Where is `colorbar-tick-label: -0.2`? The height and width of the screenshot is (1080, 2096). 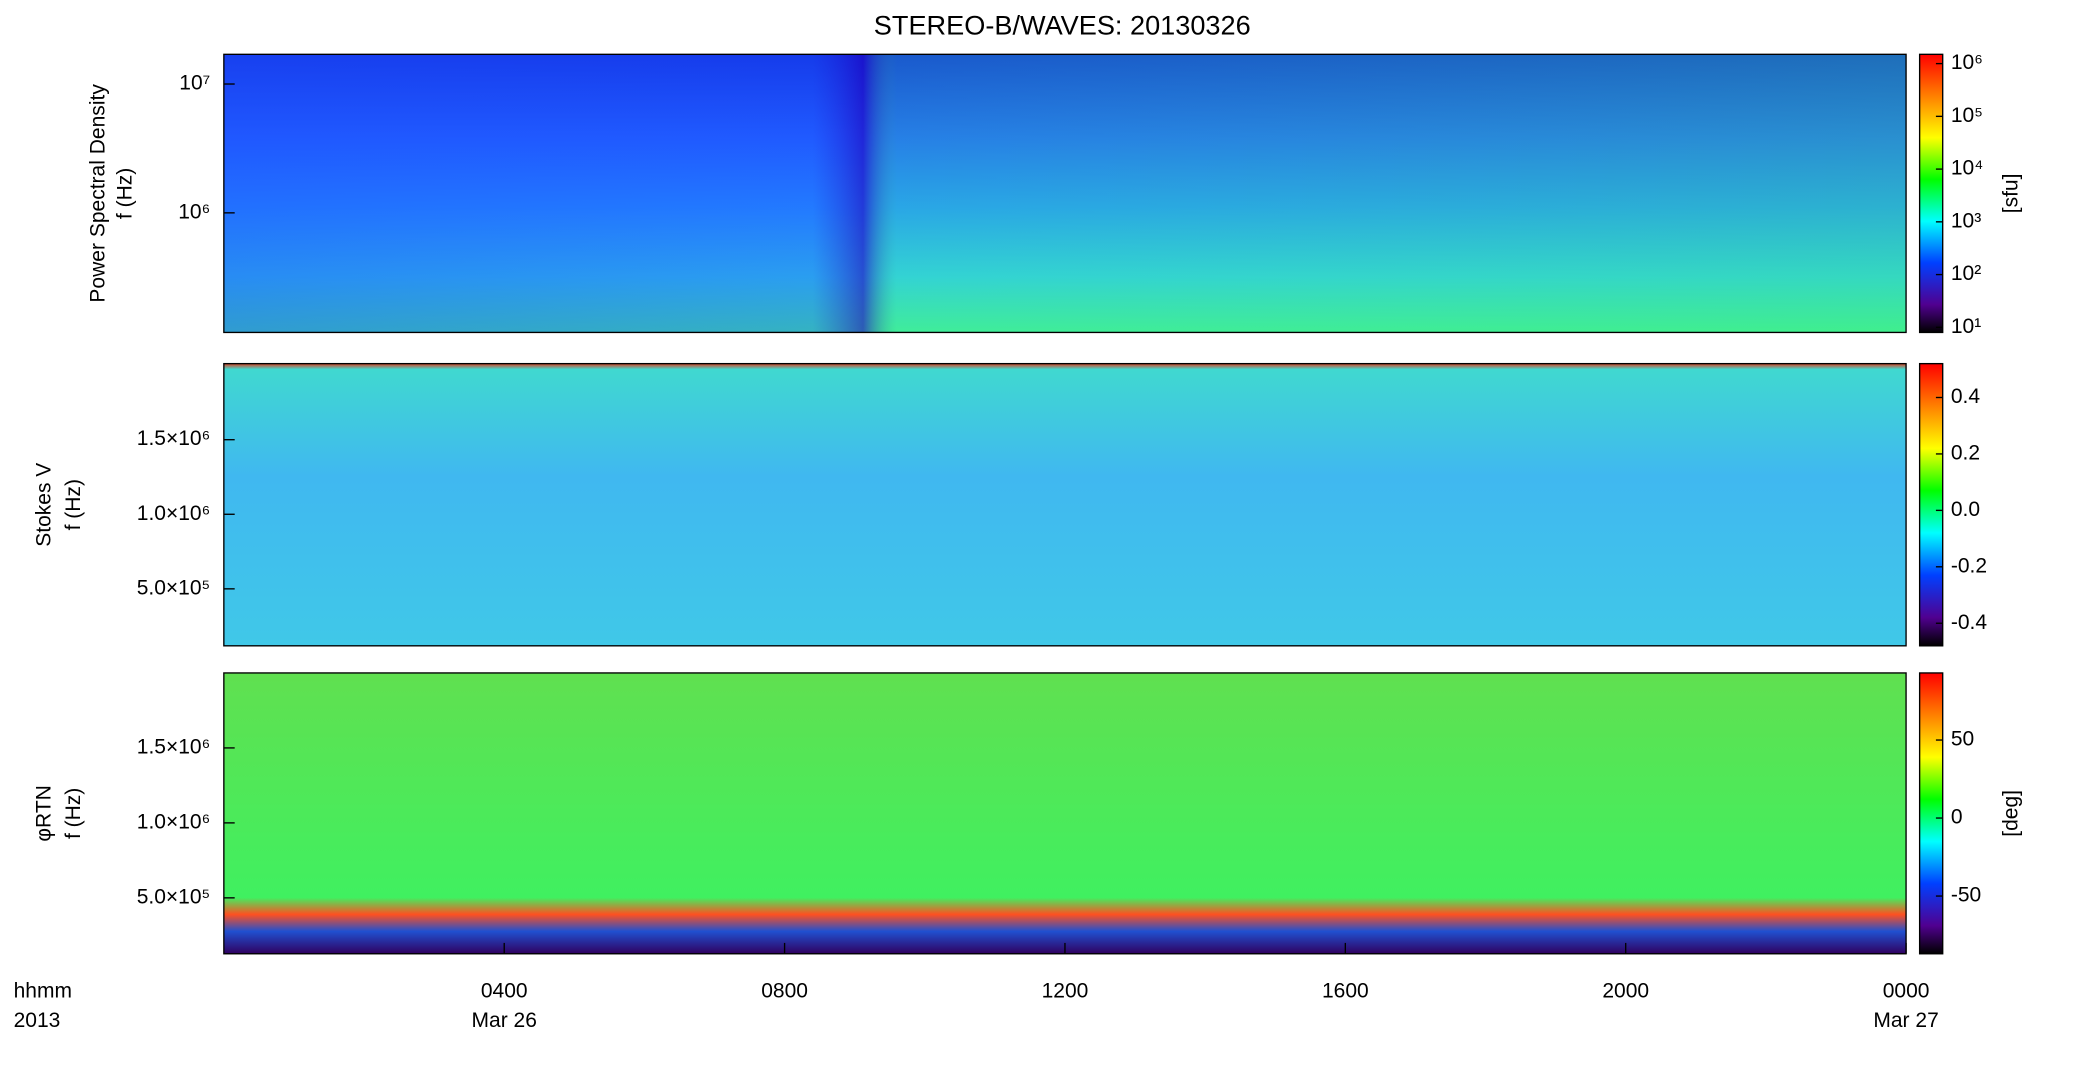
colorbar-tick-label: -0.2 is located at coordinates (1969, 565).